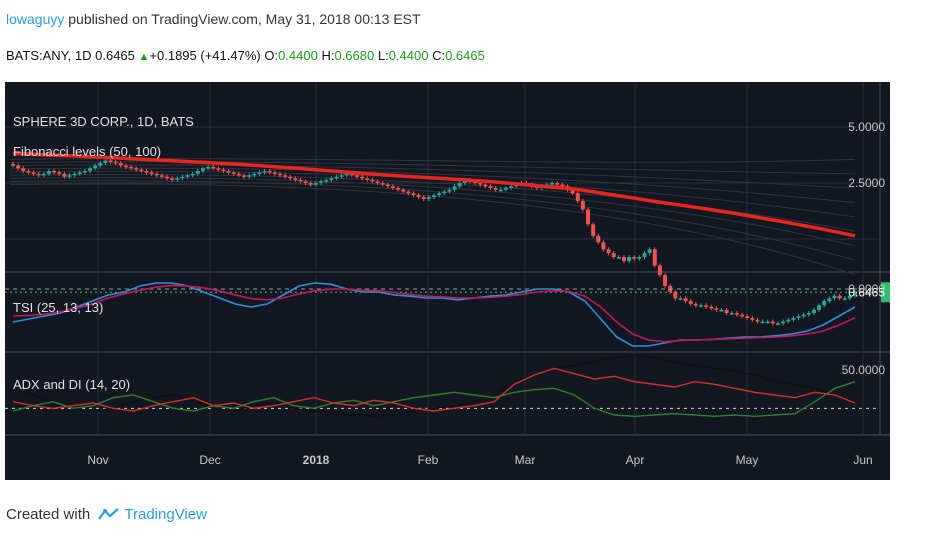 The height and width of the screenshot is (550, 932). I want to click on tradingview-logo-icon, so click(109, 514).